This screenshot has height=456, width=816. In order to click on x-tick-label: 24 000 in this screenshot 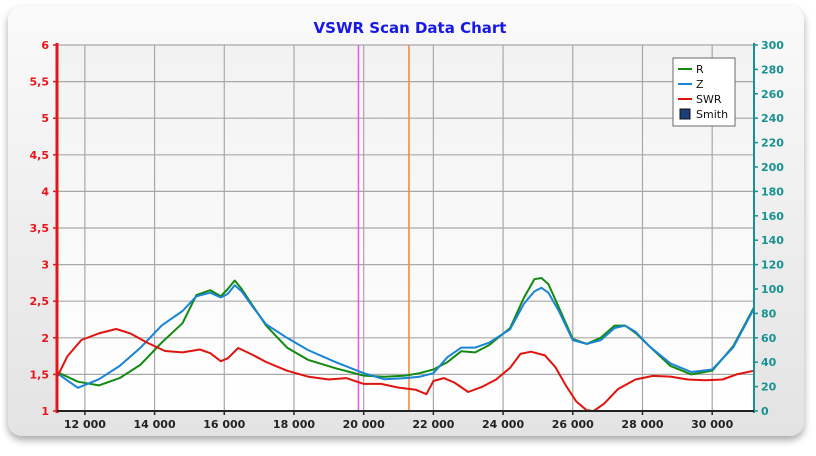, I will do `click(503, 424)`.